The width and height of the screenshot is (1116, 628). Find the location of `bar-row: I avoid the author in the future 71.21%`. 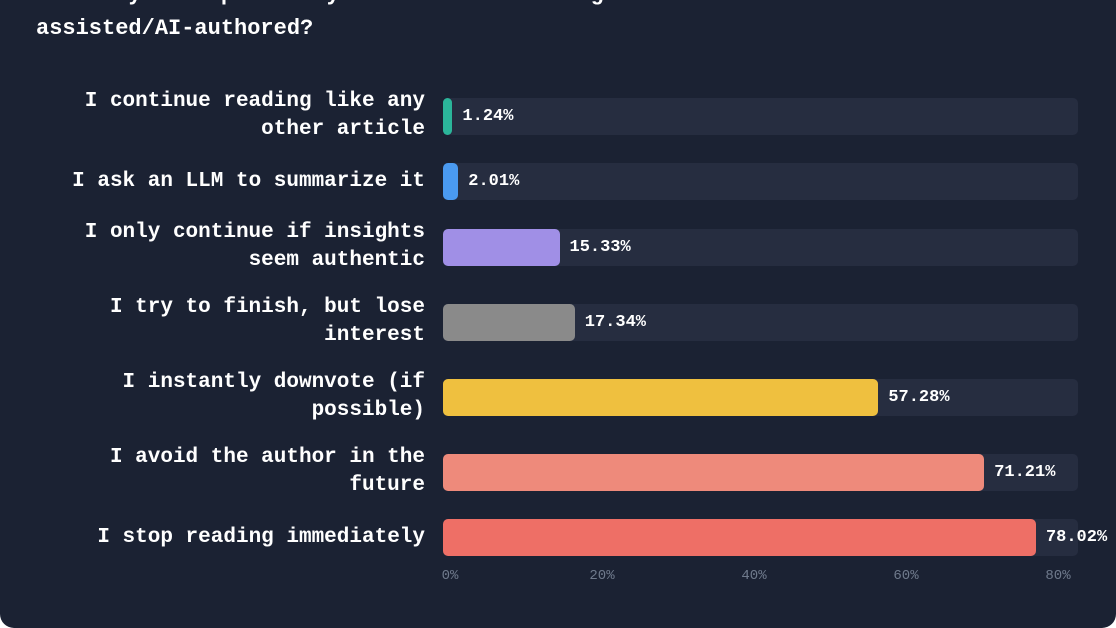

bar-row: I avoid the author in the future 71.21% is located at coordinates (558, 472).